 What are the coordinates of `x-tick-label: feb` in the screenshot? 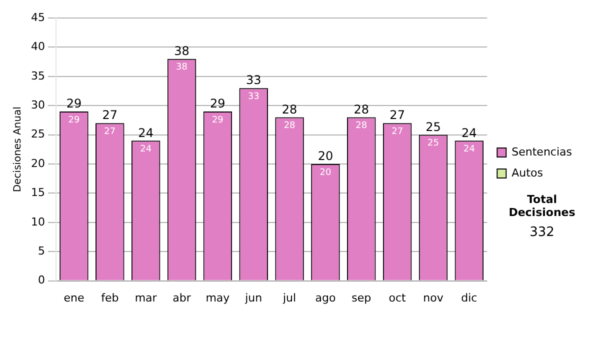 It's located at (110, 297).